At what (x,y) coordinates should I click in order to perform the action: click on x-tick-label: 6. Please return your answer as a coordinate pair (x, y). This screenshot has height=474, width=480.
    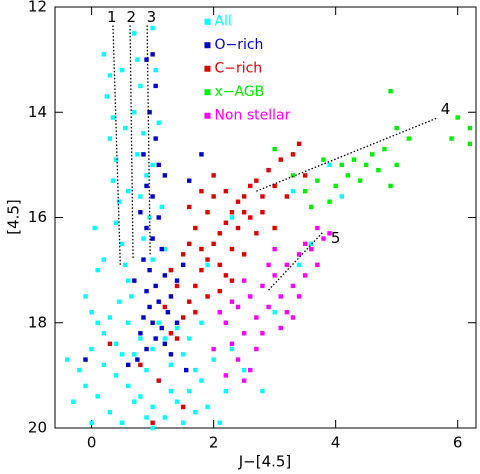
    Looking at the image, I should click on (458, 443).